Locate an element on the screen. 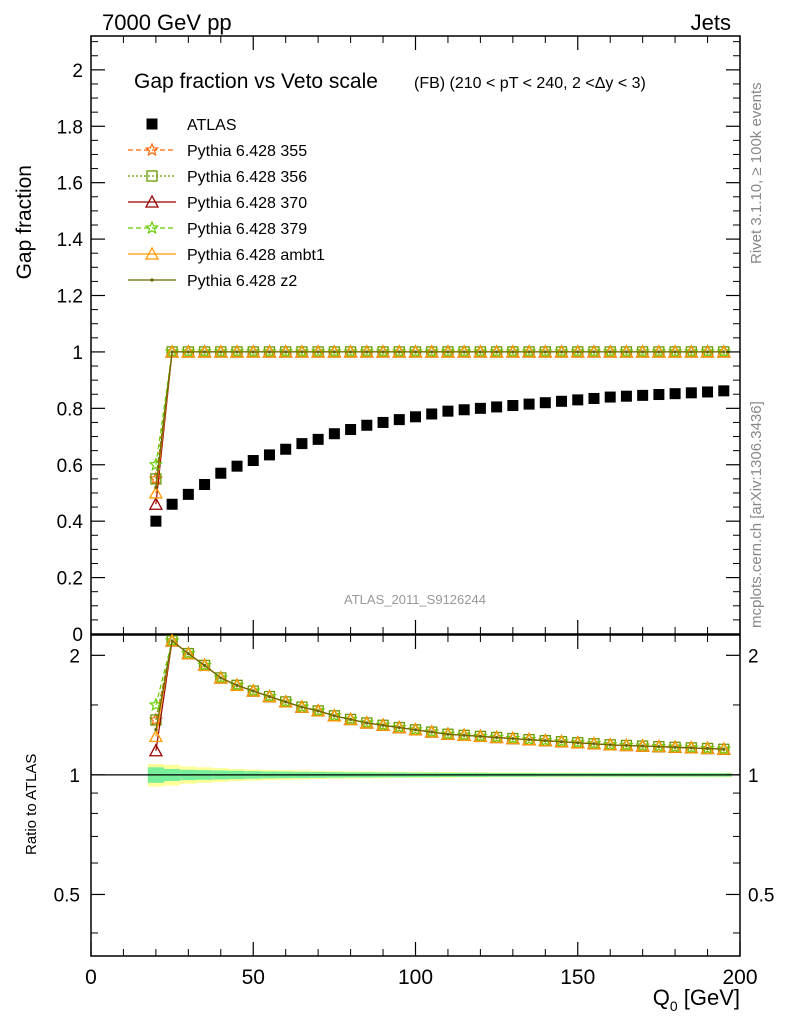 The width and height of the screenshot is (786, 1024). chart-subtitle: (FB) (210 < pT < 240, 2 <Δy < 3) is located at coordinates (530, 83).